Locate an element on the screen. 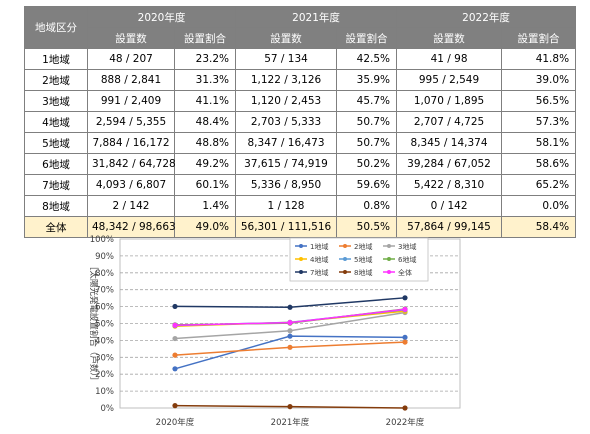 The height and width of the screenshot is (434, 590). row-region: 6地域 is located at coordinates (56, 164).